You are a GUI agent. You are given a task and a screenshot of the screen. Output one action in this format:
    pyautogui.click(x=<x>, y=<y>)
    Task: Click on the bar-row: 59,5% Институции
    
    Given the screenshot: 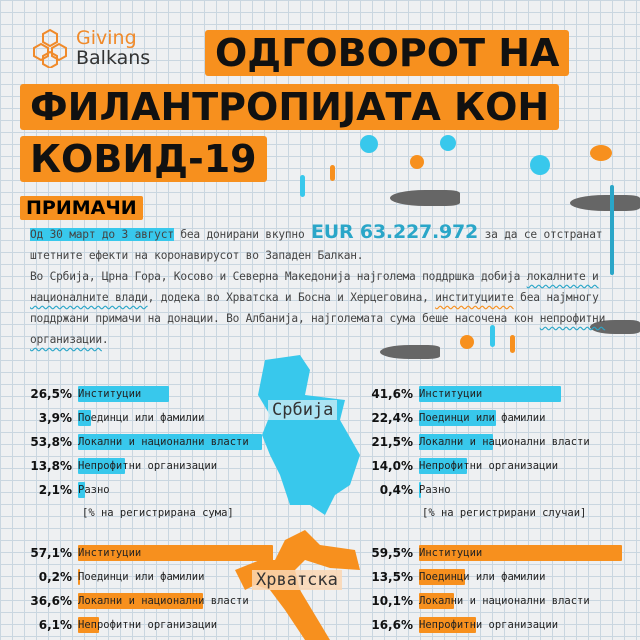 What is the action you would take?
    pyautogui.click(x=483, y=553)
    